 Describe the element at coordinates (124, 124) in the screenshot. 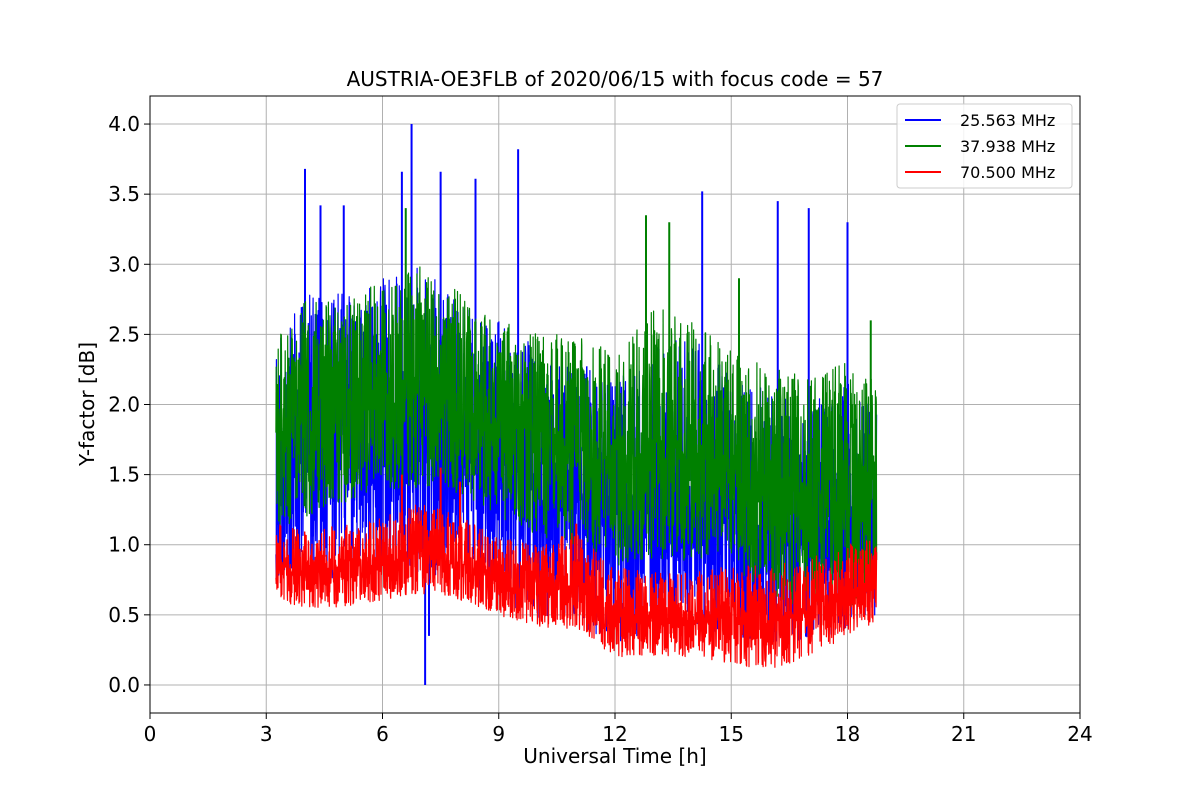

I see `y-tick-label: 4.0` at that location.